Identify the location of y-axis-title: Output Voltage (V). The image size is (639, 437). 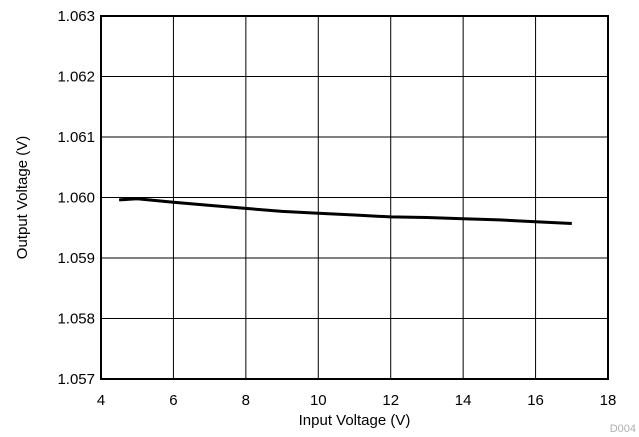
(22, 197).